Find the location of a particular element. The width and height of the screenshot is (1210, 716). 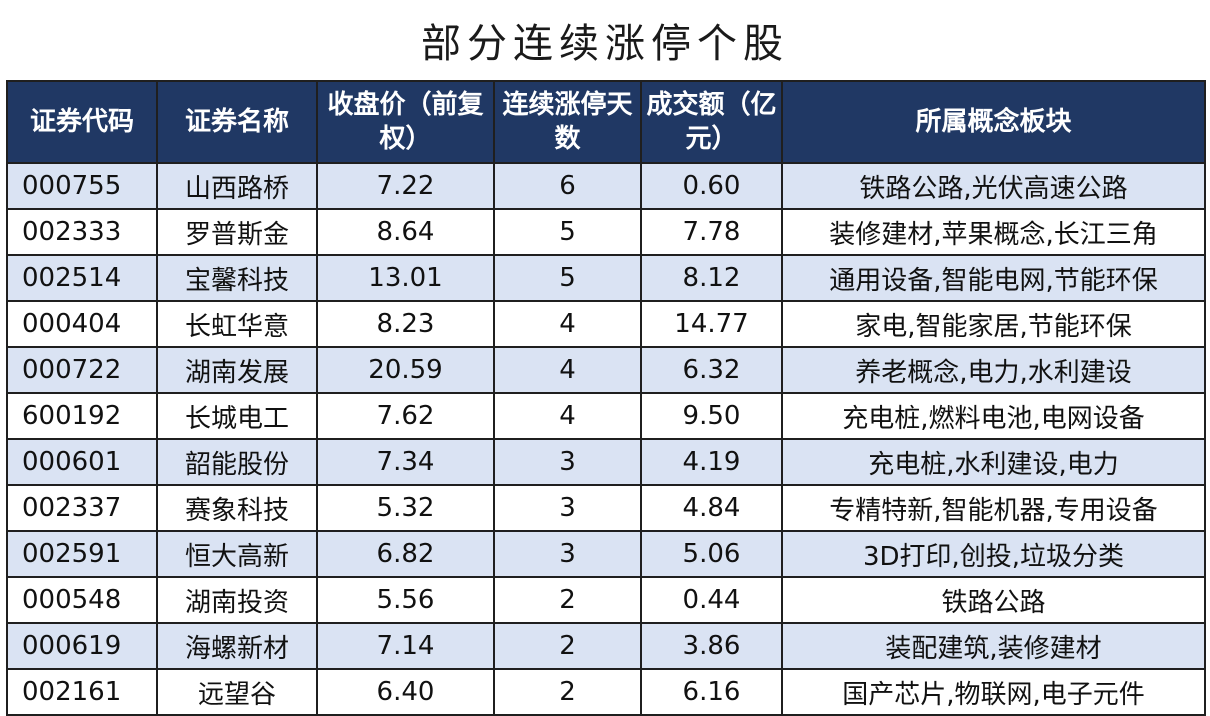

close-price-cell: 5.56 is located at coordinates (405, 600).